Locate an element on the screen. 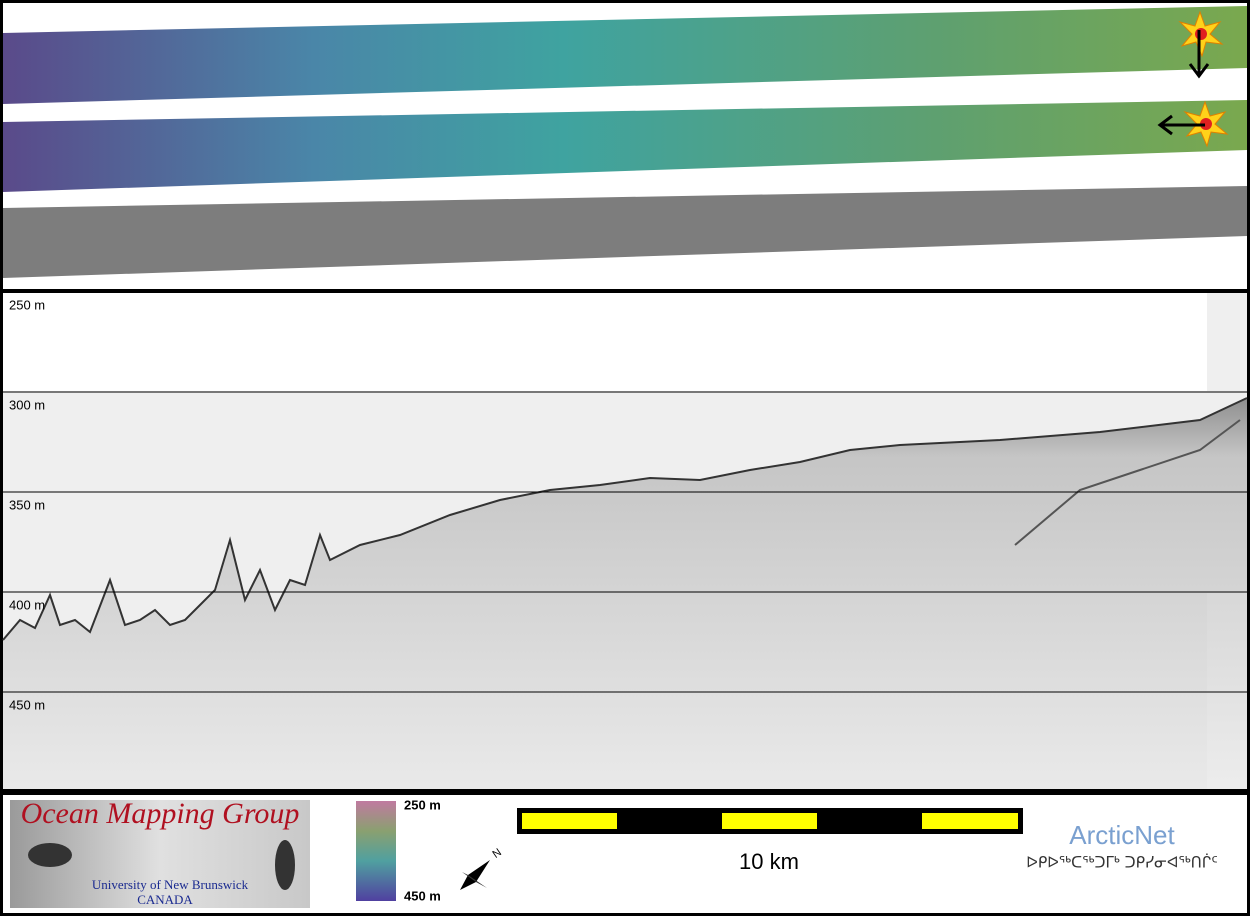 The height and width of the screenshot is (916, 1250). colorbar-label: 450 m is located at coordinates (422, 895).